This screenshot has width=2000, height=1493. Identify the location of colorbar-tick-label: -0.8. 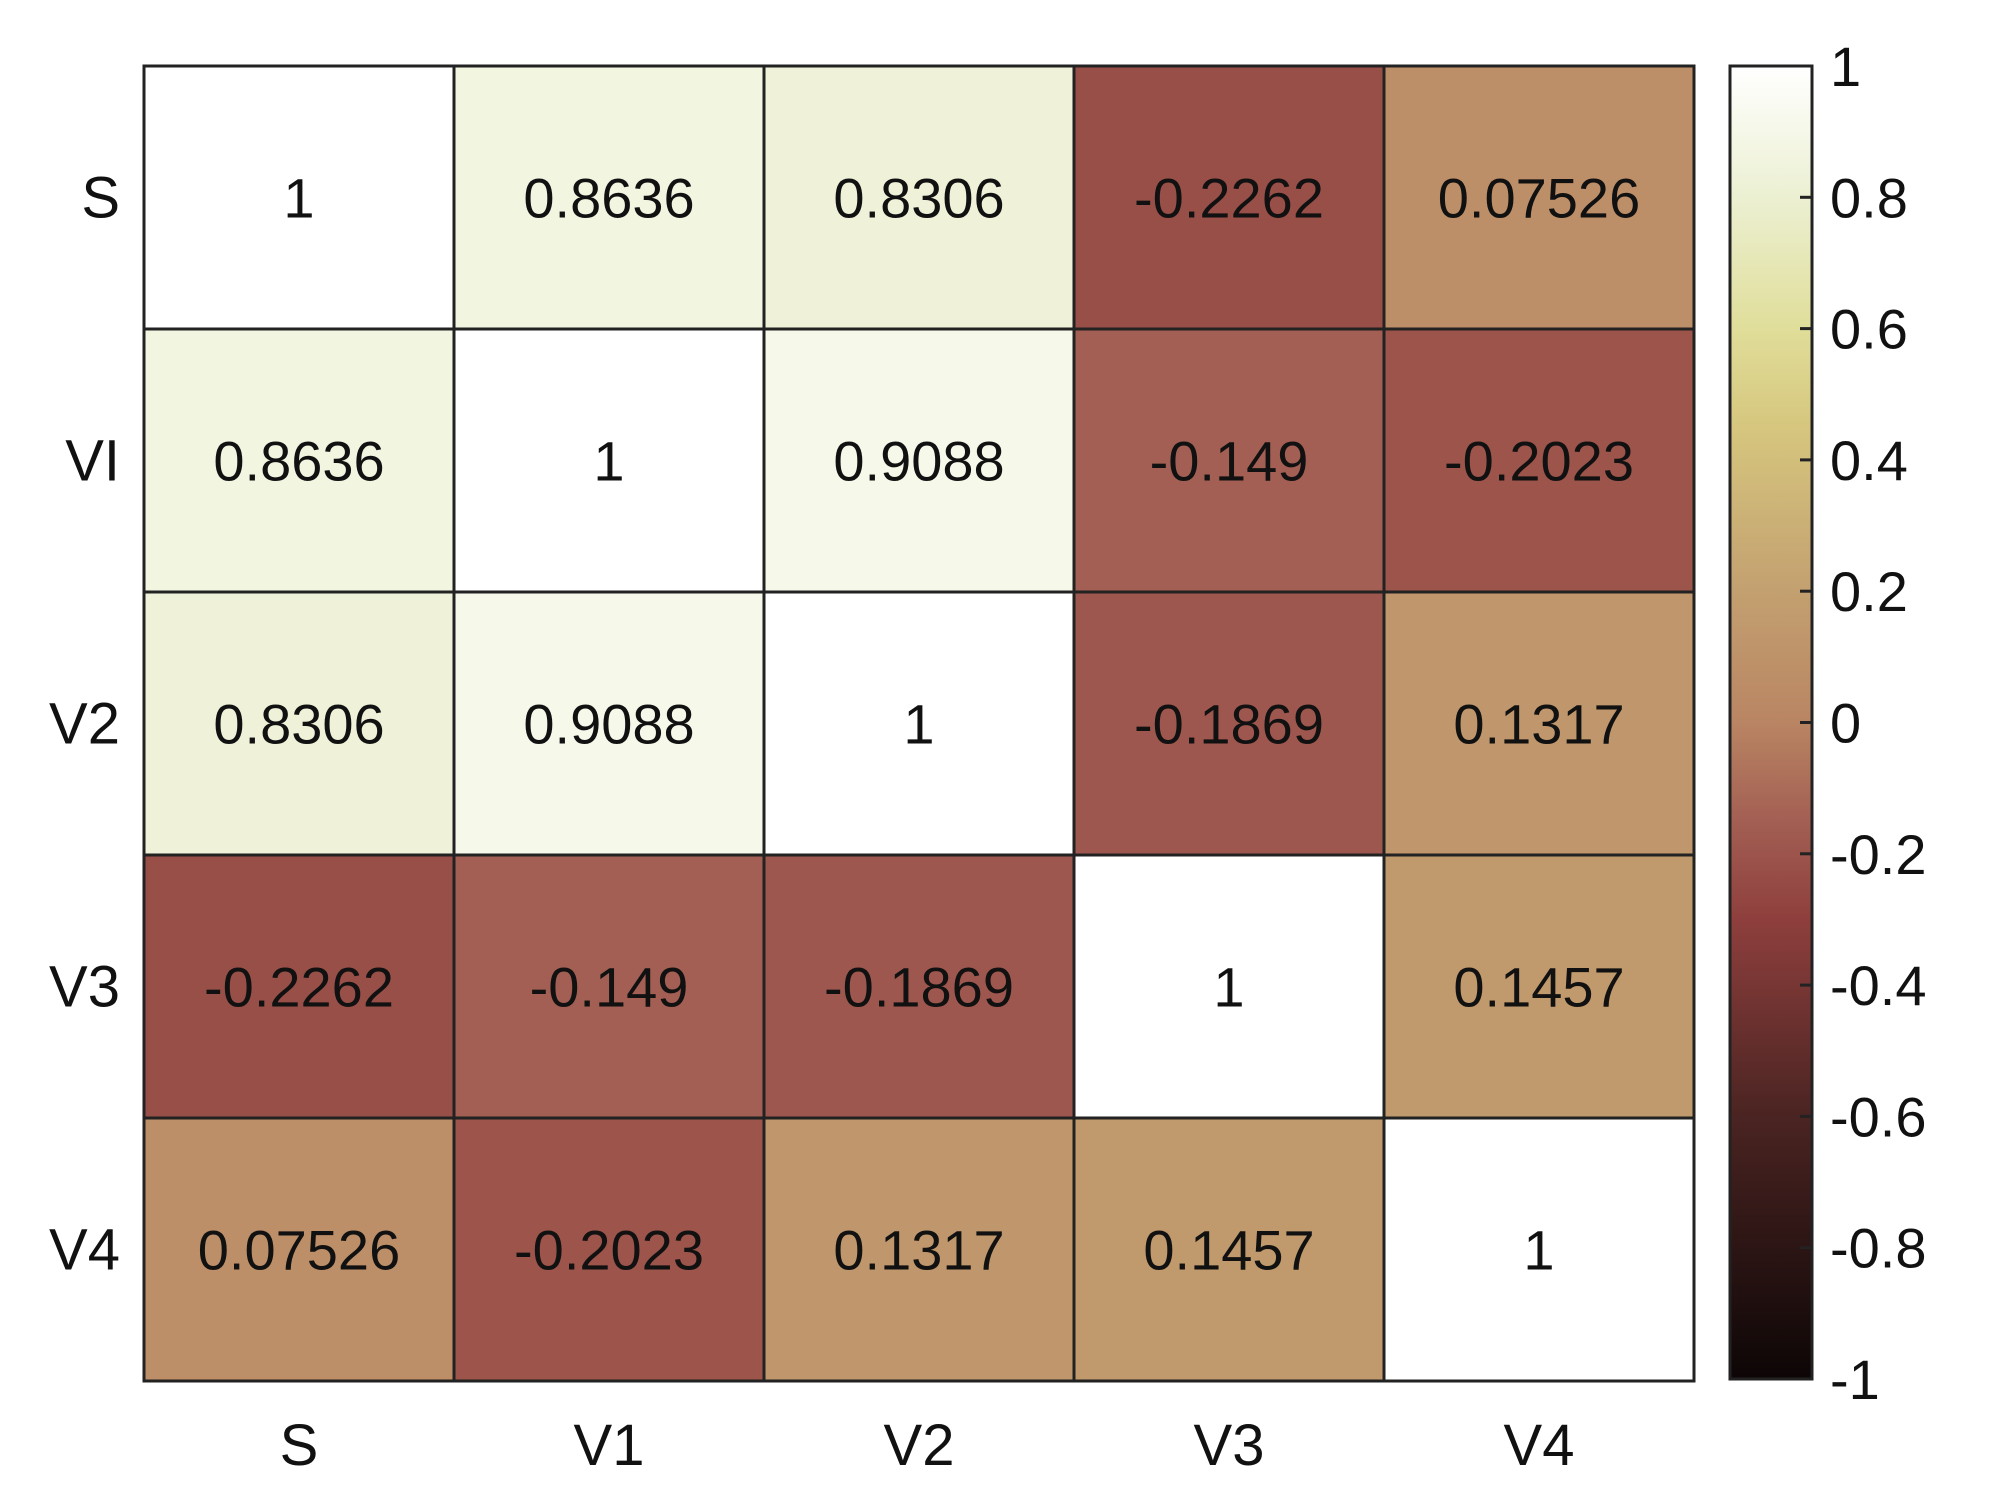
(1878, 1248).